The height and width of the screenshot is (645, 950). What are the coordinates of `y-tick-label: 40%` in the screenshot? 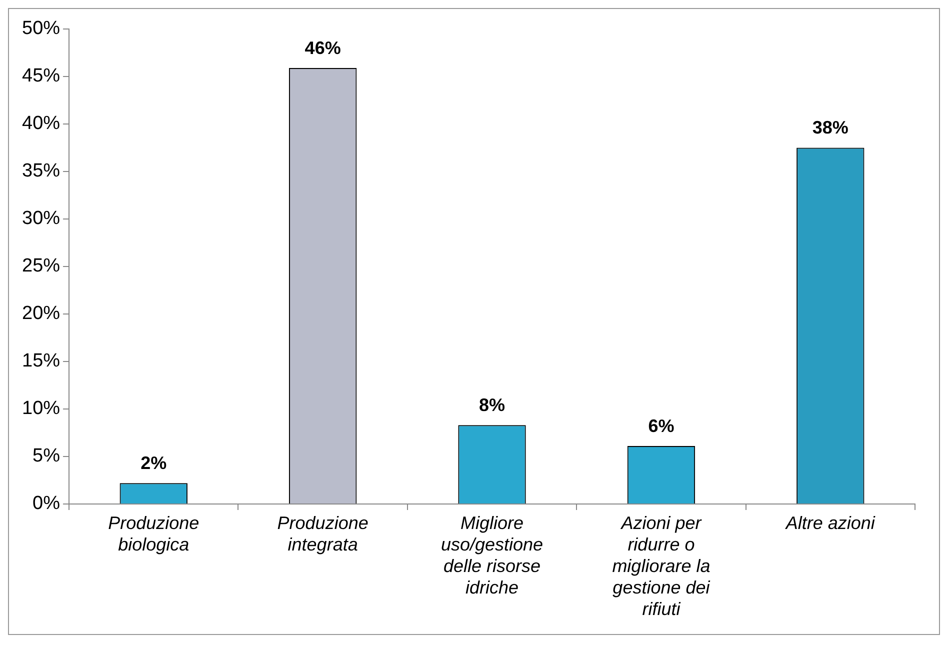 It's located at (41, 123).